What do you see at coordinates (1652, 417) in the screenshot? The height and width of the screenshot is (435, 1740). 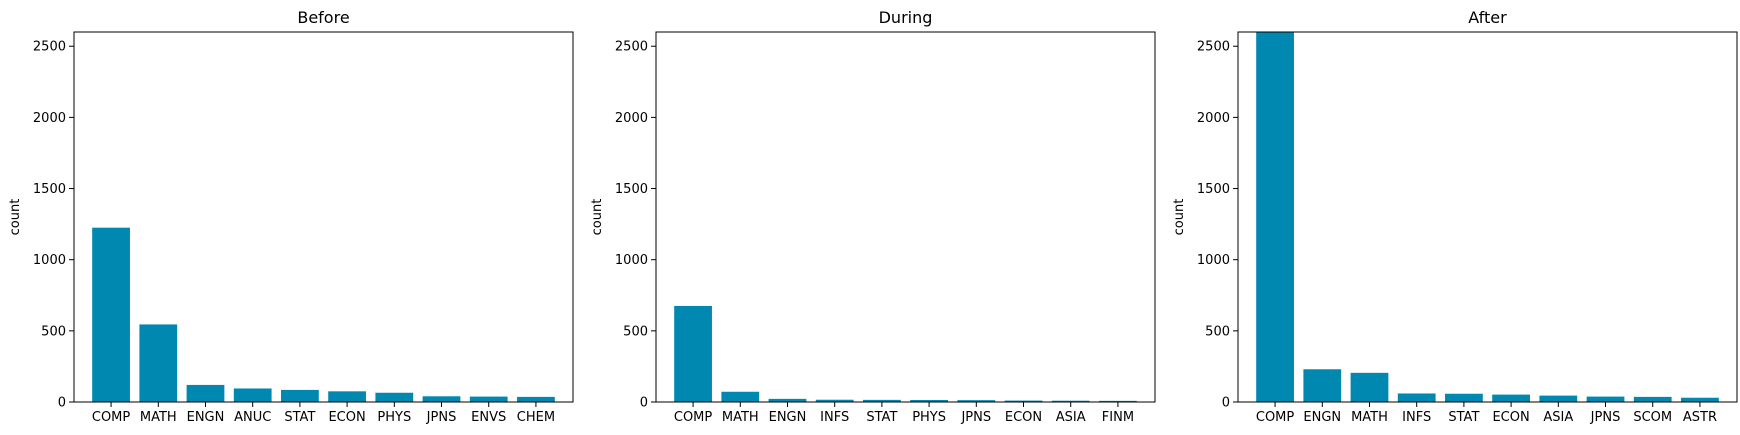 I see `x-tick-label: SCOM` at bounding box center [1652, 417].